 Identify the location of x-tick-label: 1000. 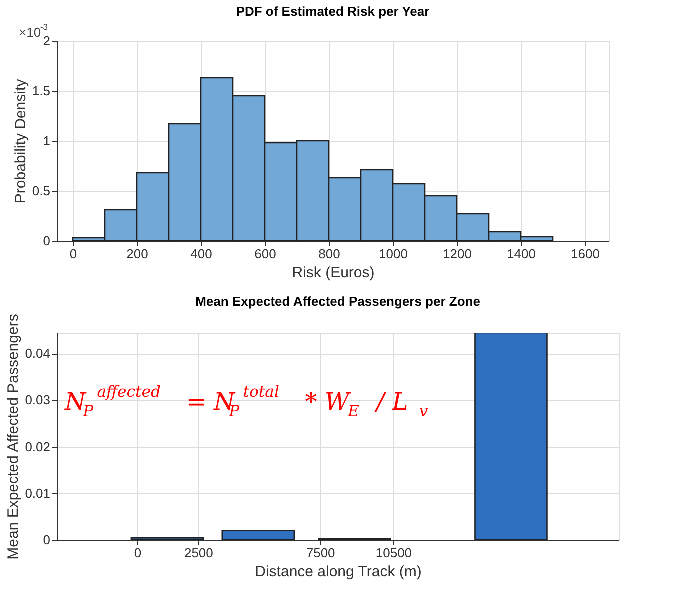
(393, 254).